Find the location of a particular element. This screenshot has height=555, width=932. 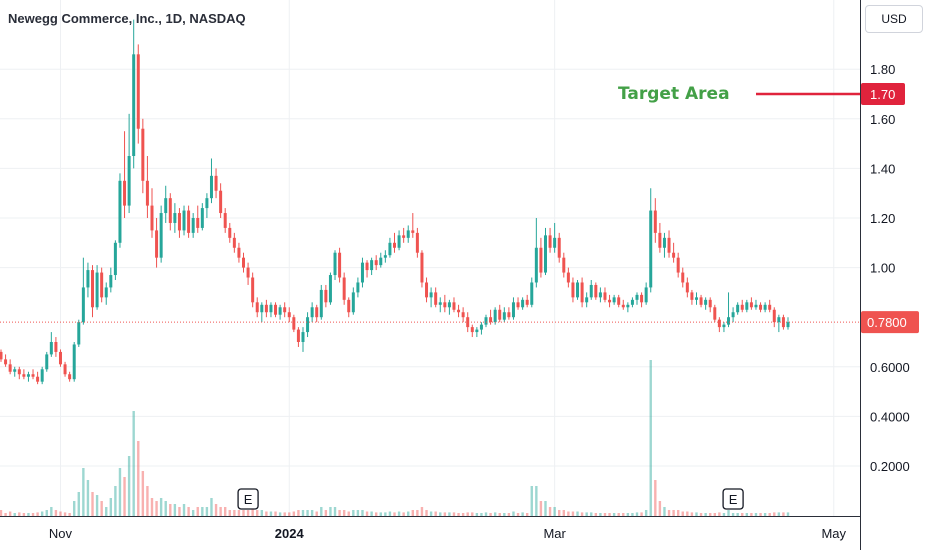

symbol-title: Newegg Commerce, Inc., 1D, NASDAQ is located at coordinates (127, 18).